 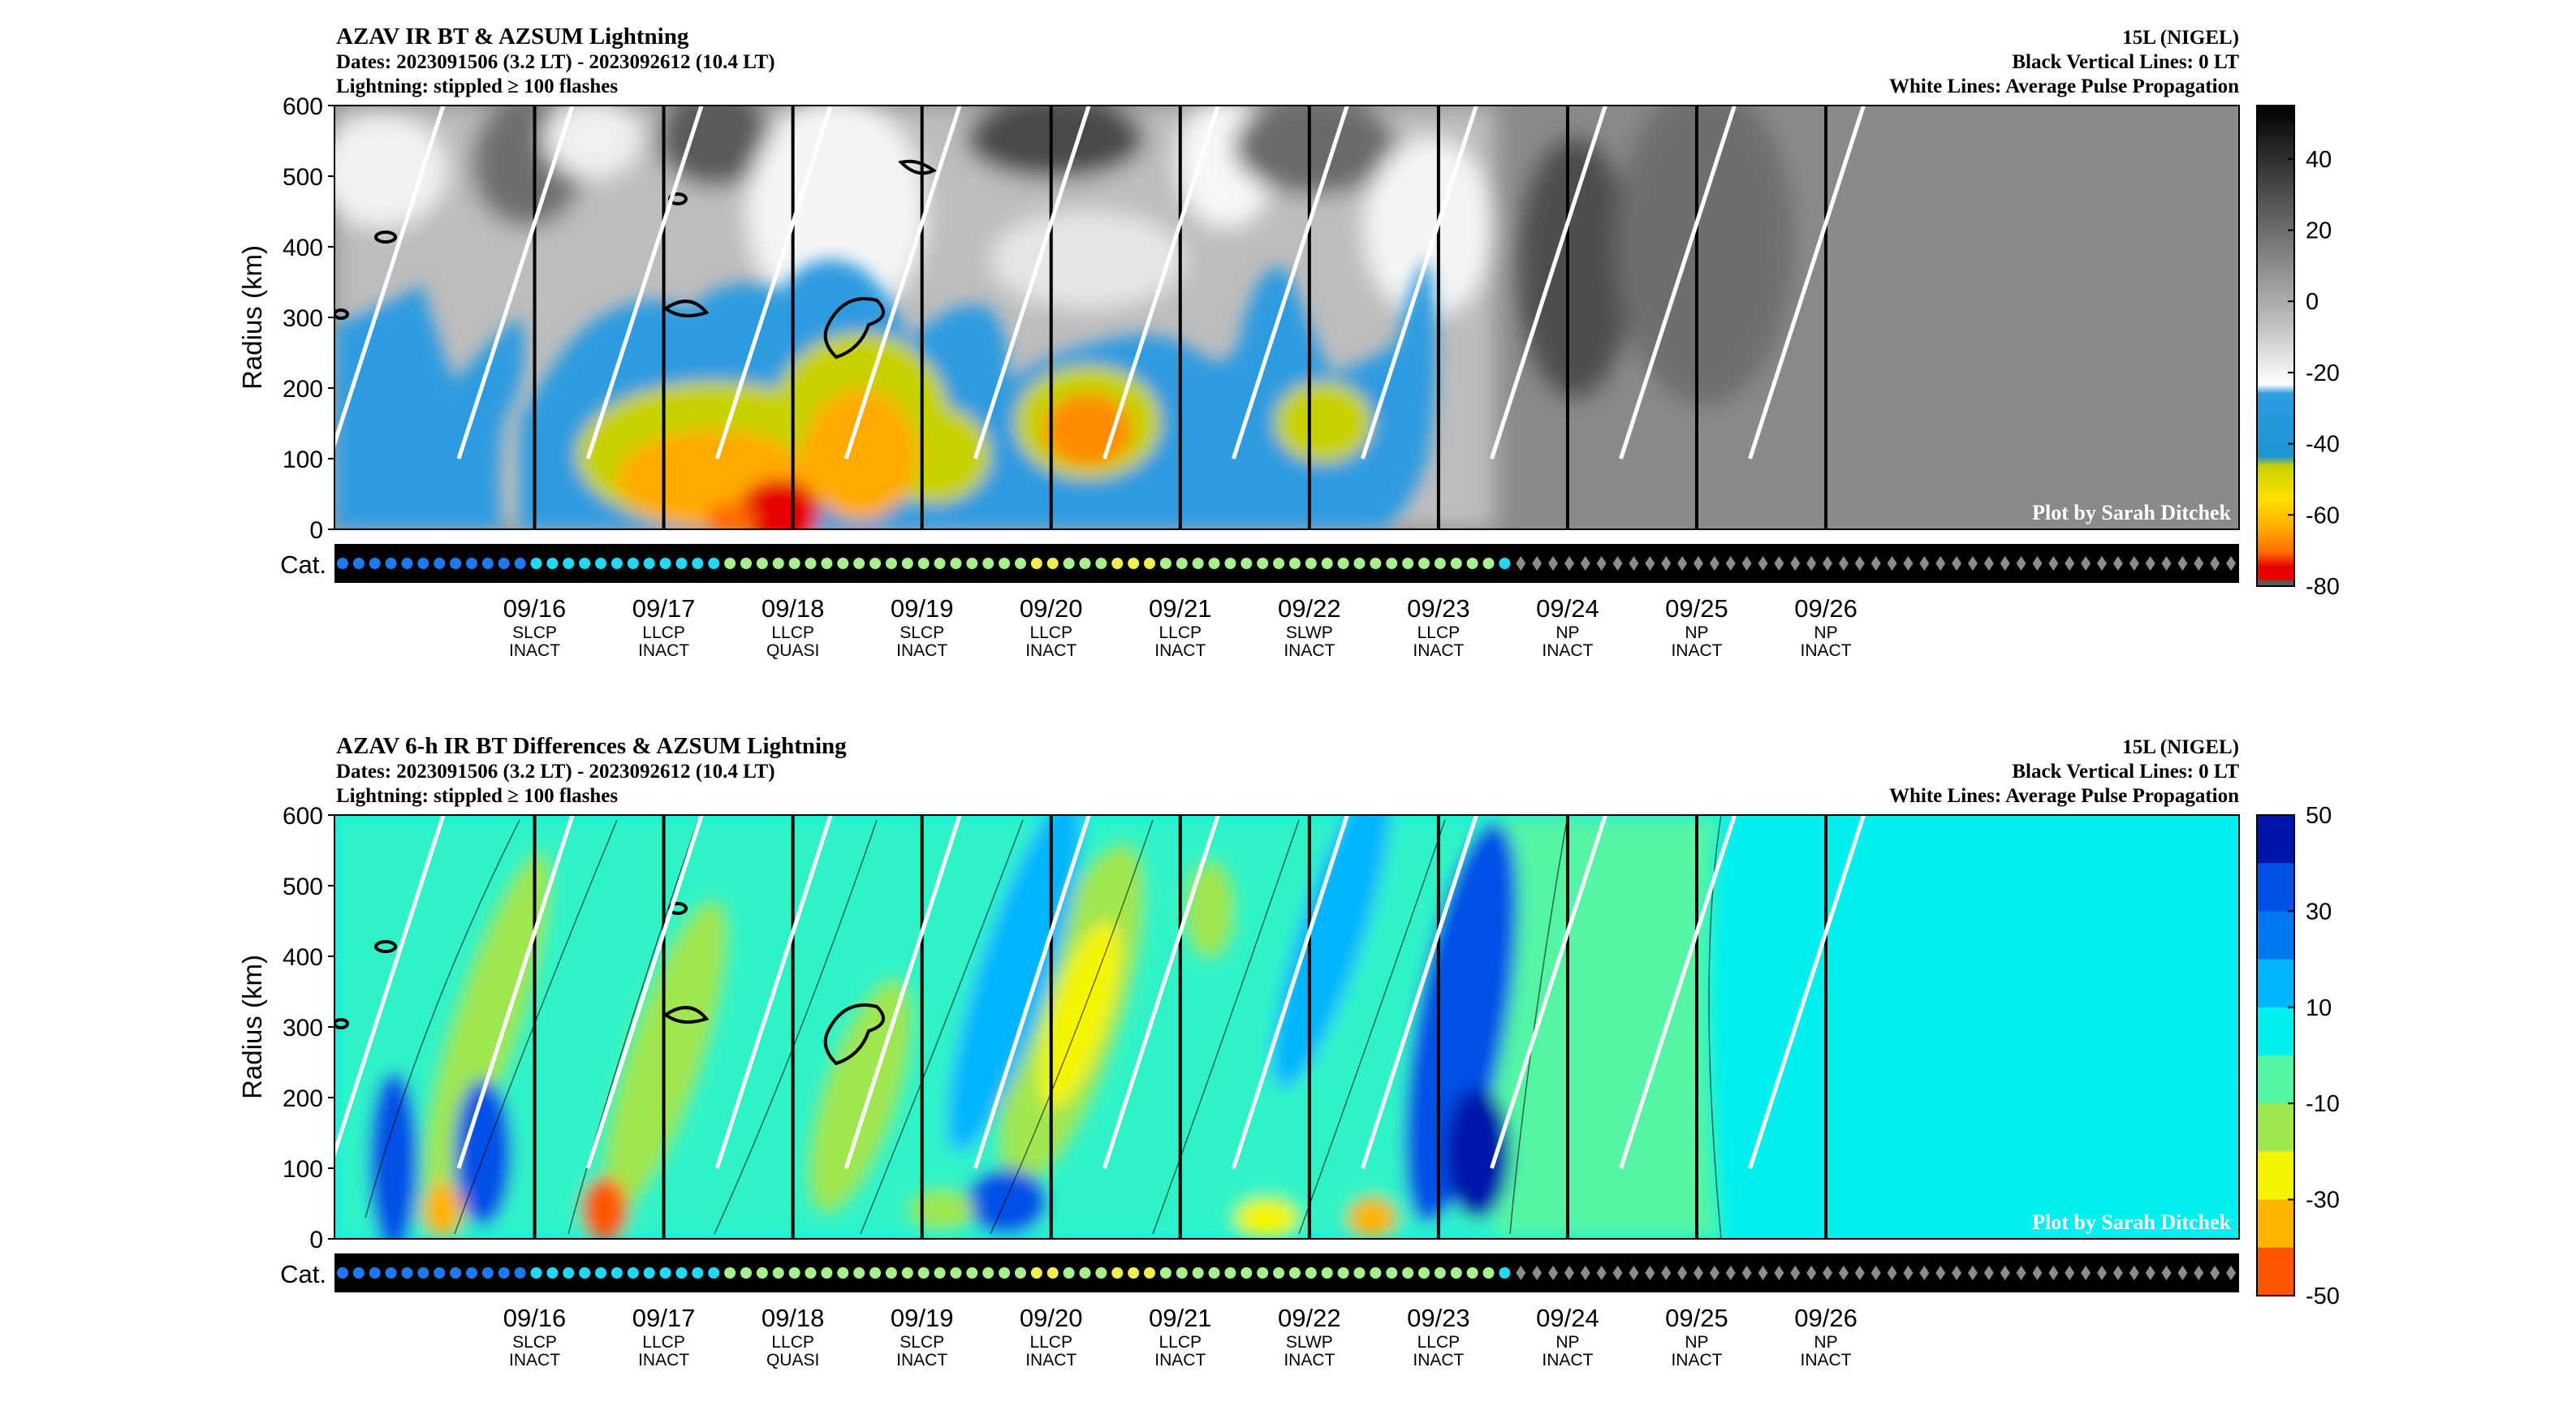 I want to click on colorbar-band, so click(x=2275, y=839).